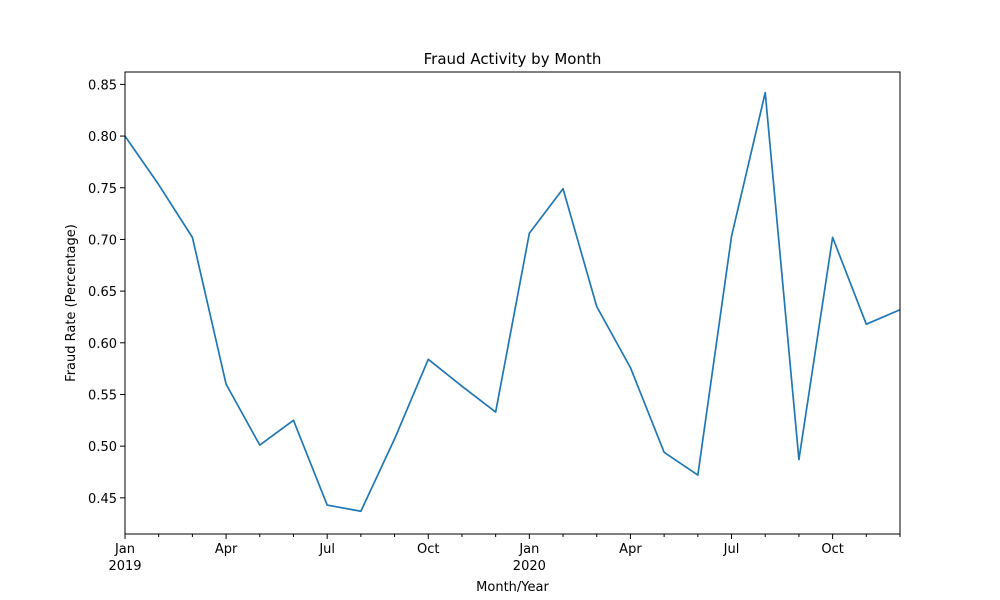 The height and width of the screenshot is (600, 1000). What do you see at coordinates (102, 85) in the screenshot?
I see `y-tick-label: 0.85` at bounding box center [102, 85].